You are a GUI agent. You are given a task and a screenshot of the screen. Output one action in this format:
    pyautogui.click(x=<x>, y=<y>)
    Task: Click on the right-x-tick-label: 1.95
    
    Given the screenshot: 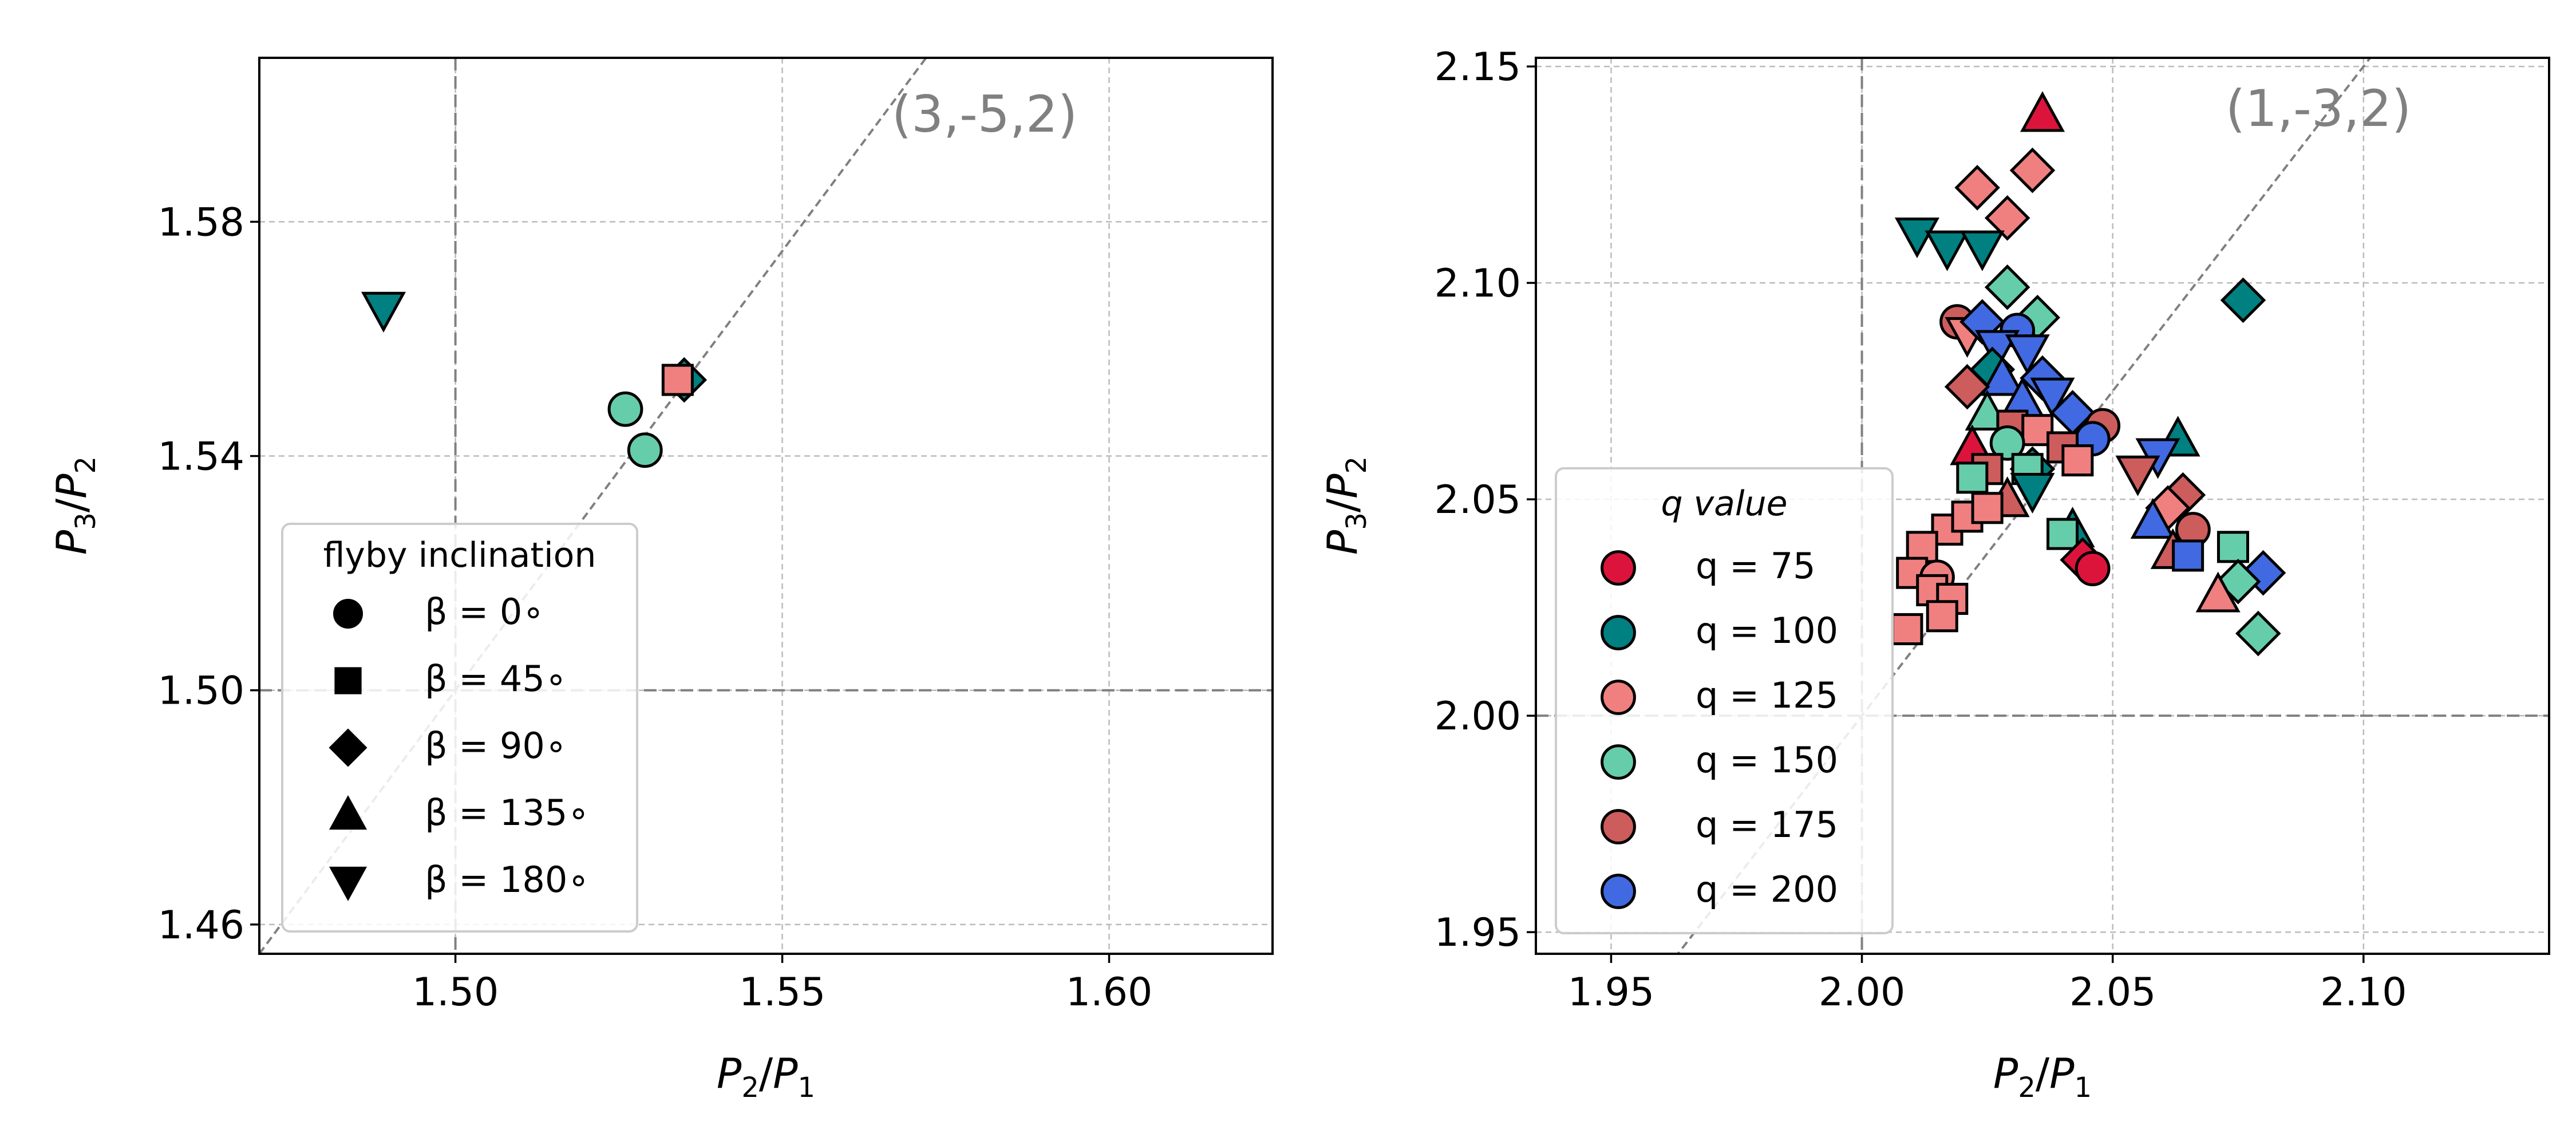 What is the action you would take?
    pyautogui.click(x=1611, y=992)
    